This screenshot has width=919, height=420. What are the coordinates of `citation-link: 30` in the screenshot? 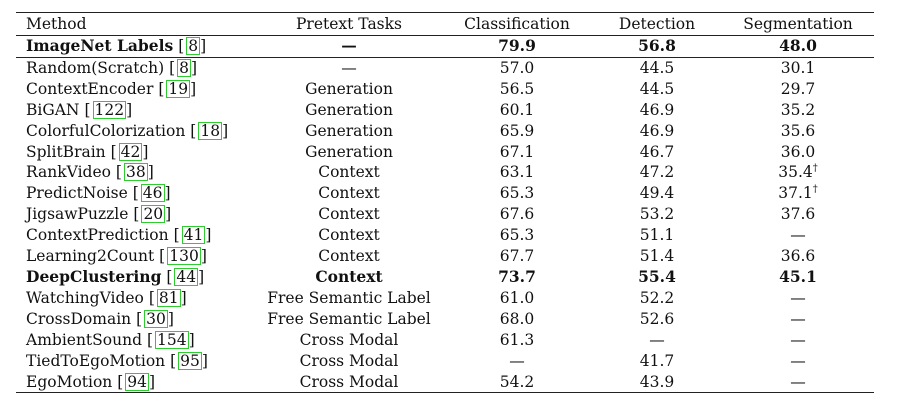 It's located at (156, 318).